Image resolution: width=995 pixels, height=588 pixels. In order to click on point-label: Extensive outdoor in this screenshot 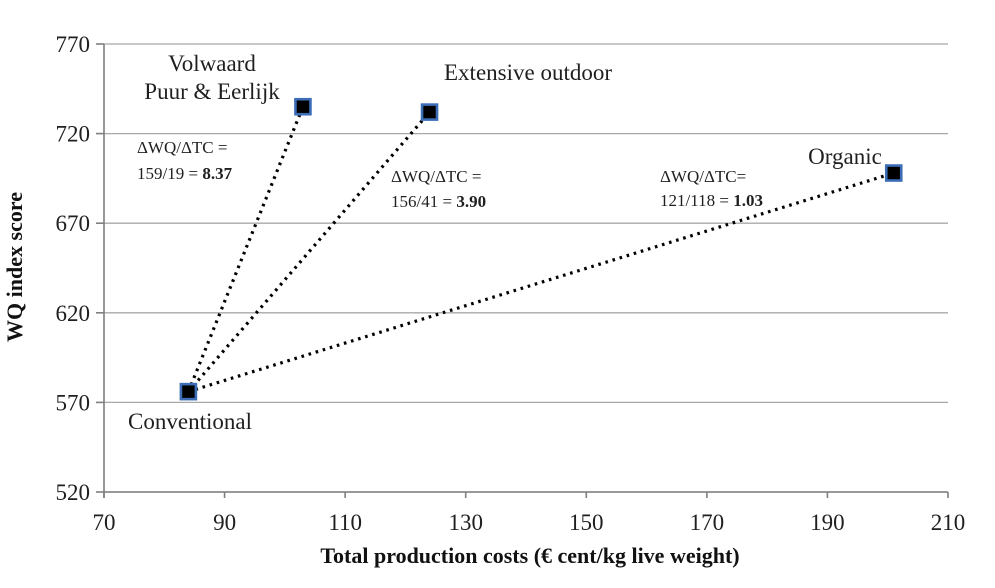, I will do `click(528, 72)`.